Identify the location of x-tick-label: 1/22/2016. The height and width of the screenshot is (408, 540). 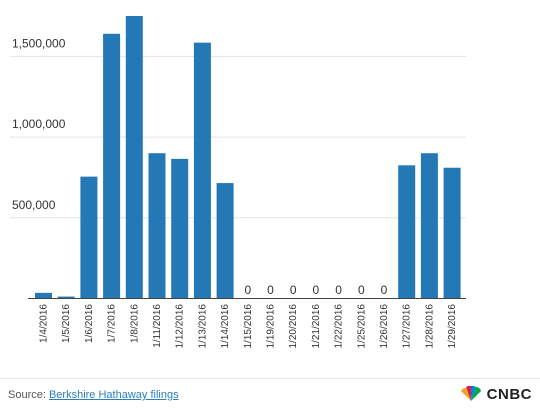
(339, 326).